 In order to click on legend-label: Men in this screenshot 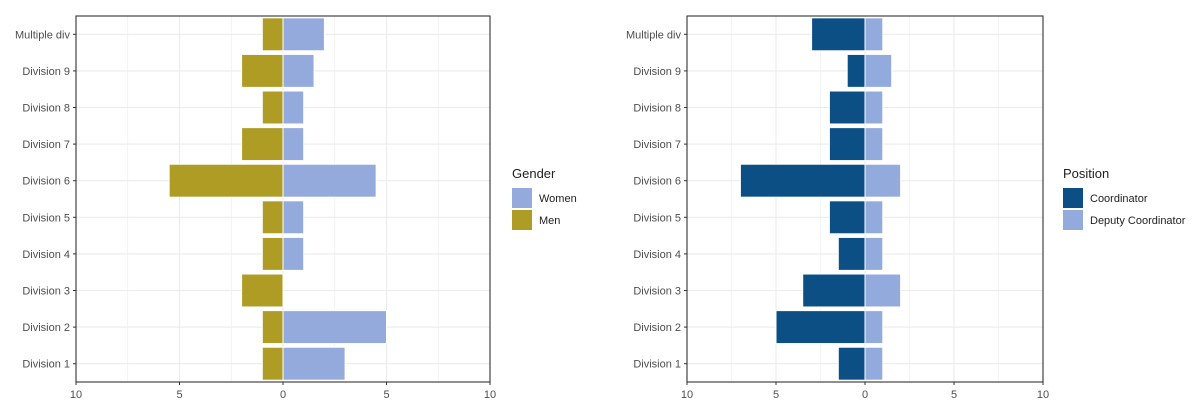, I will do `click(549, 221)`.